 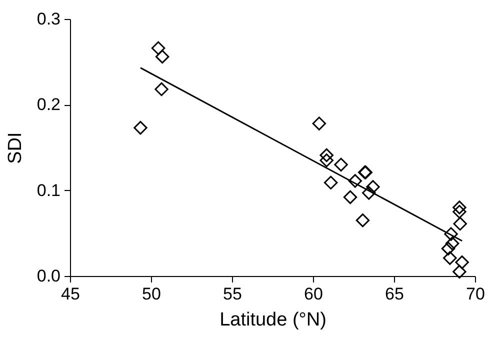 I want to click on y-tick-label: 0.3, so click(x=48, y=19).